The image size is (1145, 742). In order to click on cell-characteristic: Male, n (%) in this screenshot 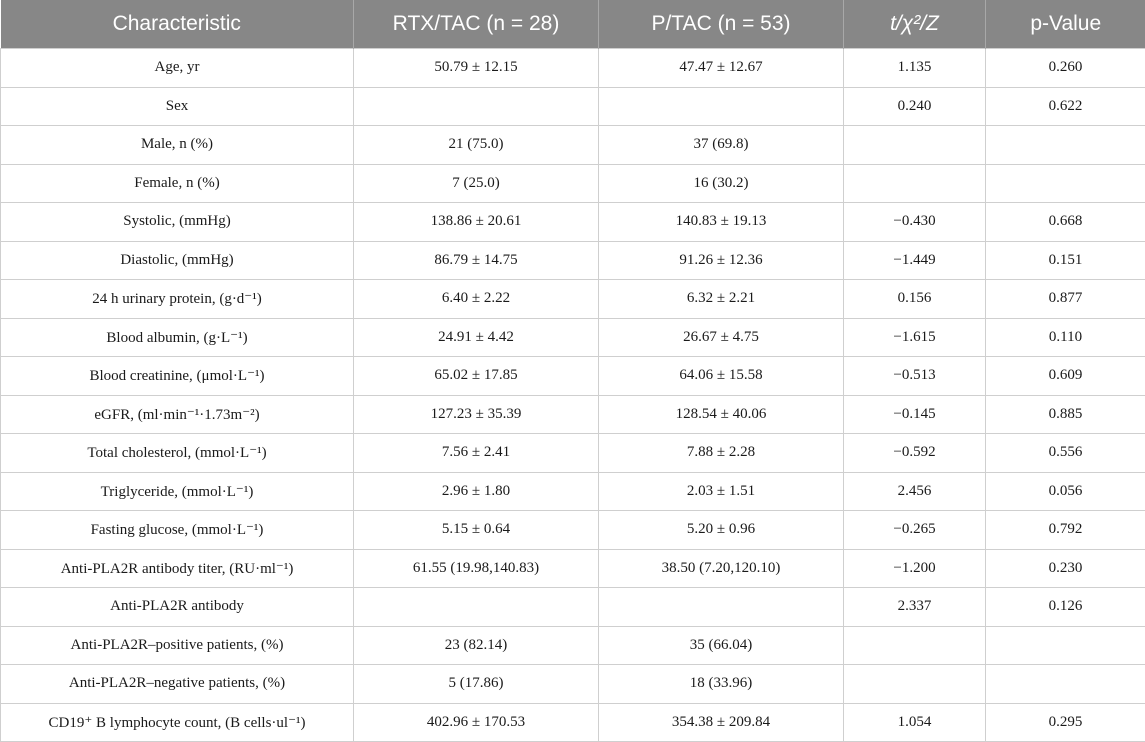, I will do `click(177, 145)`.